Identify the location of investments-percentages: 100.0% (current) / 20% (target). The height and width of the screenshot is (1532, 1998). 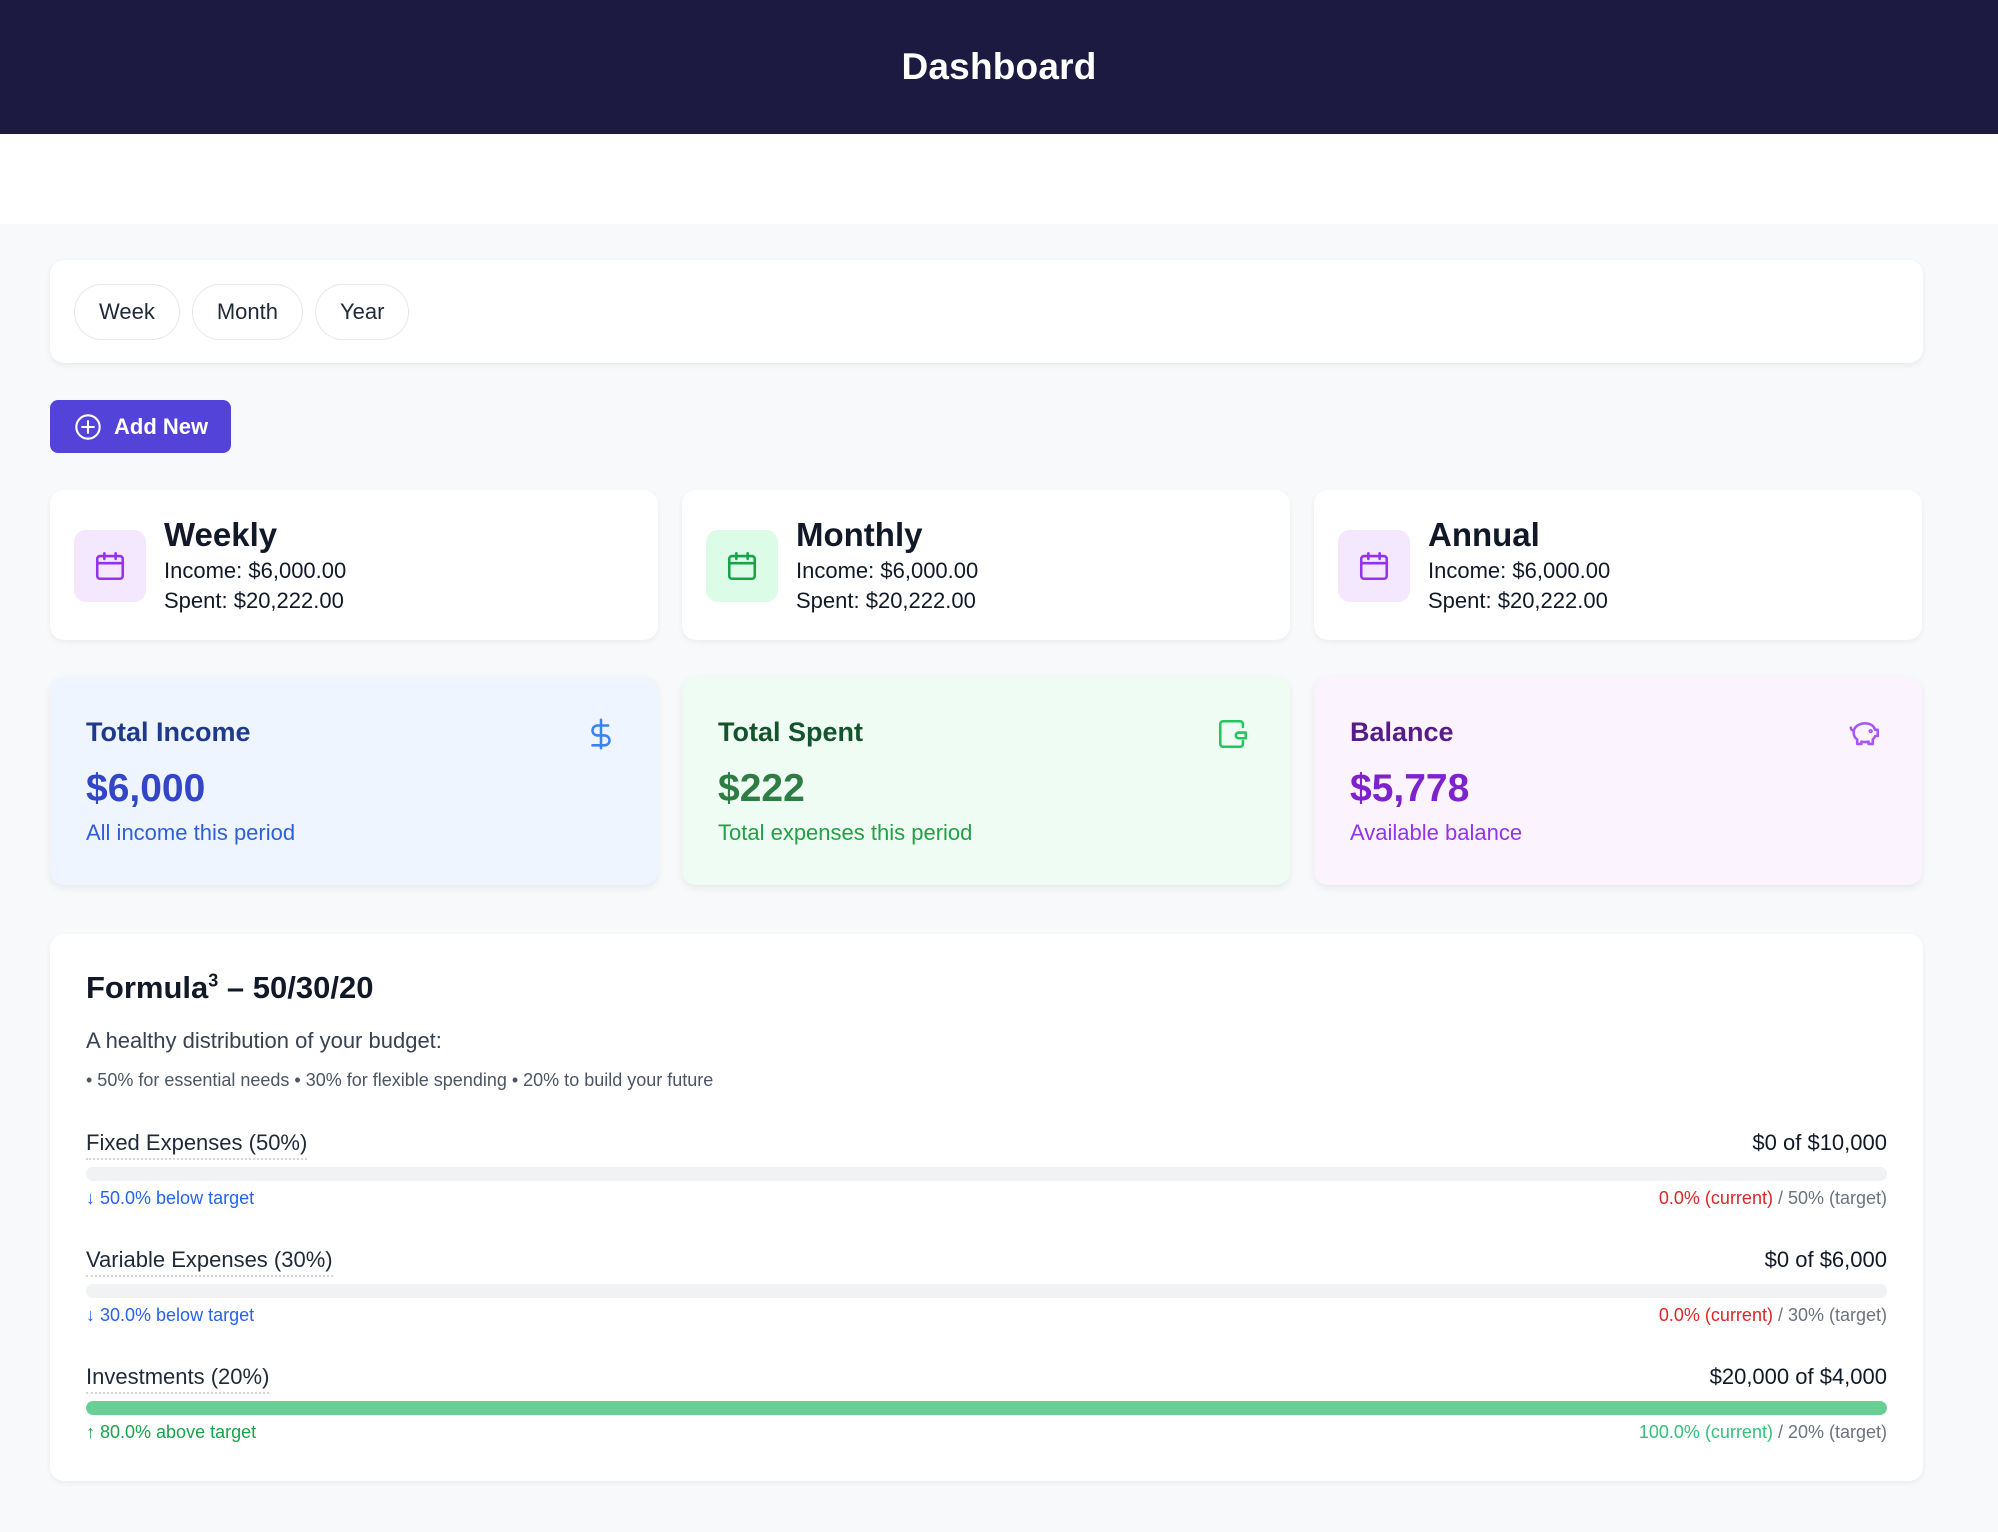
(1763, 1432).